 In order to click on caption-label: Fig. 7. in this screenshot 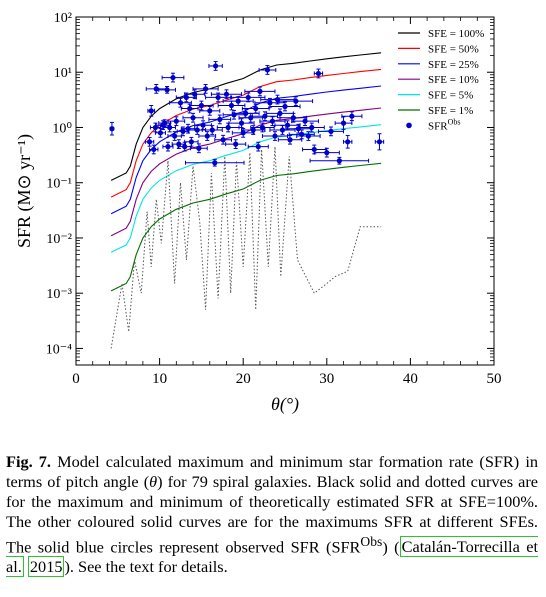, I will do `click(28, 461)`.